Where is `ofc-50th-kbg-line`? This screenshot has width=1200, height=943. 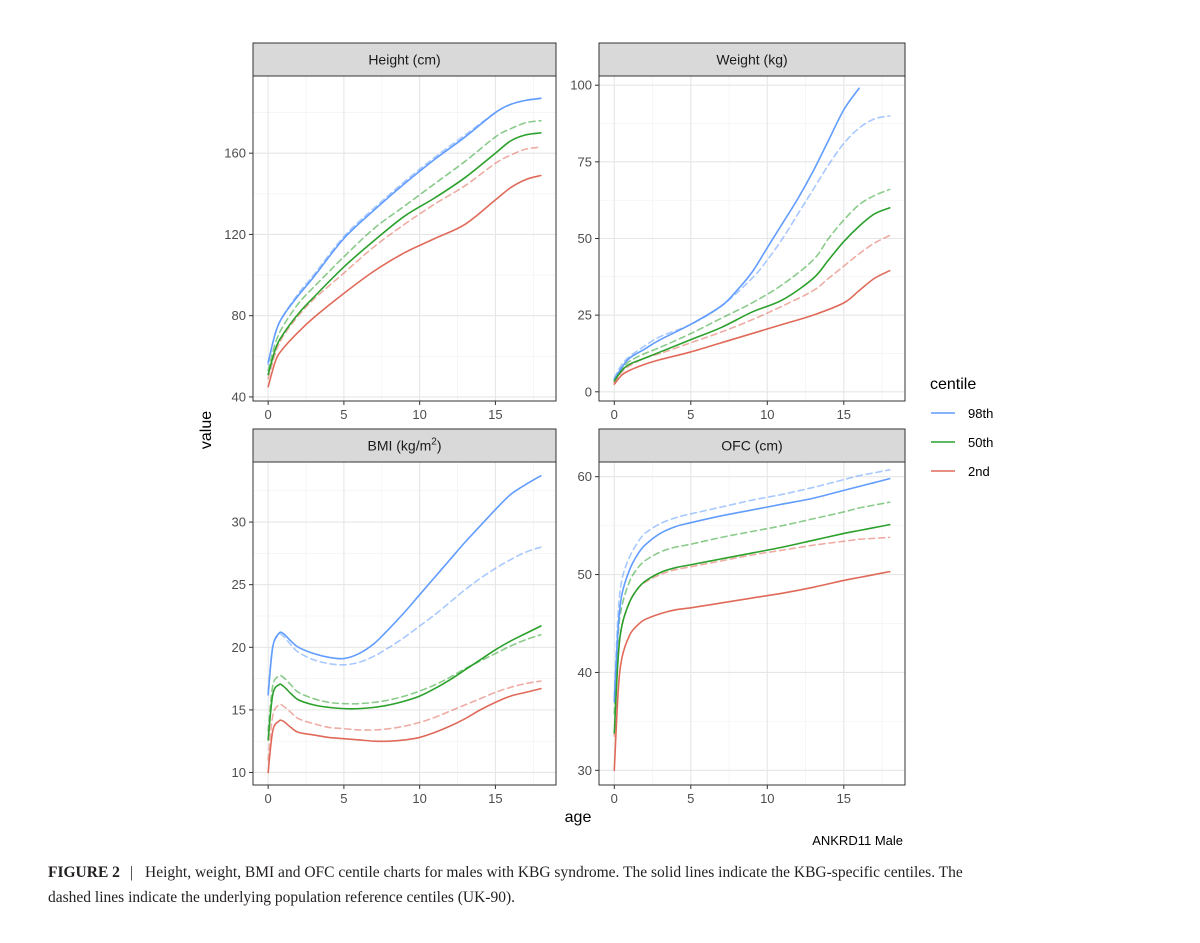 ofc-50th-kbg-line is located at coordinates (752, 628).